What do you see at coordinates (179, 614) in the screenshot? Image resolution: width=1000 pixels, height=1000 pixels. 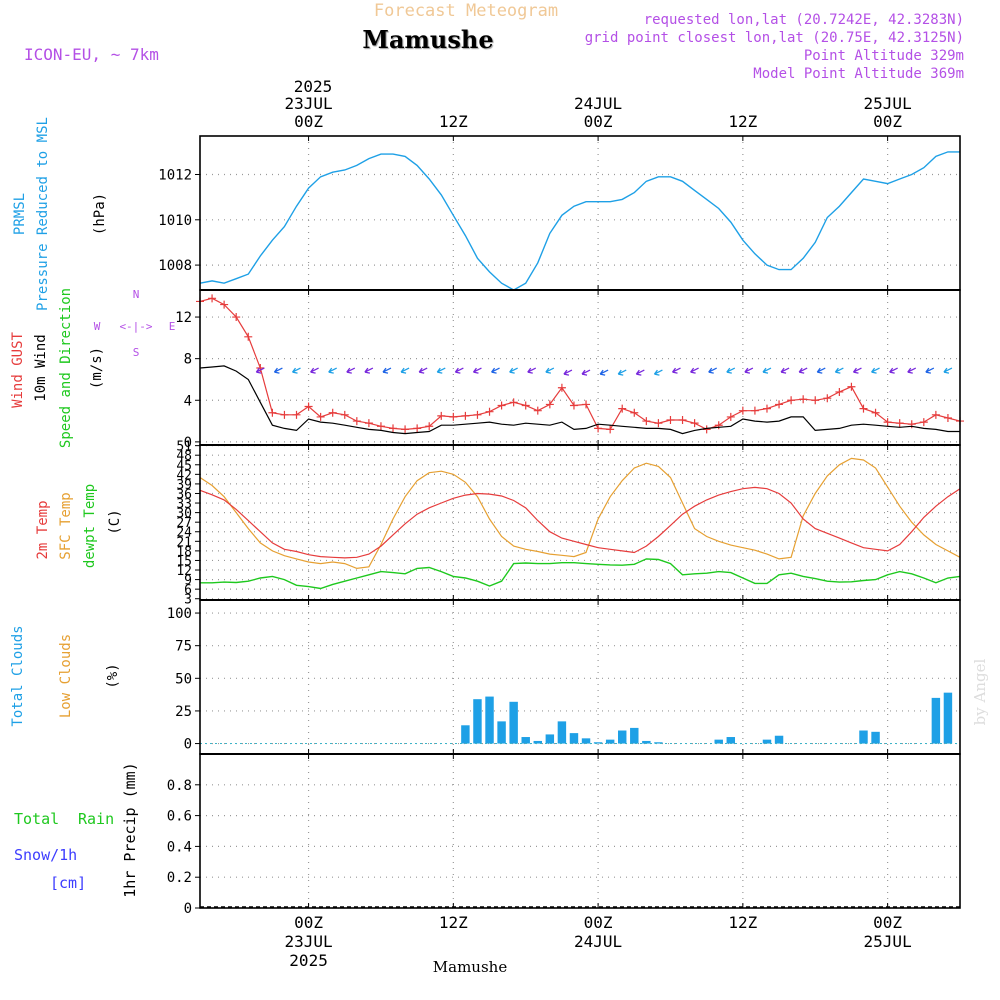 I see `y-tick-label: 100` at bounding box center [179, 614].